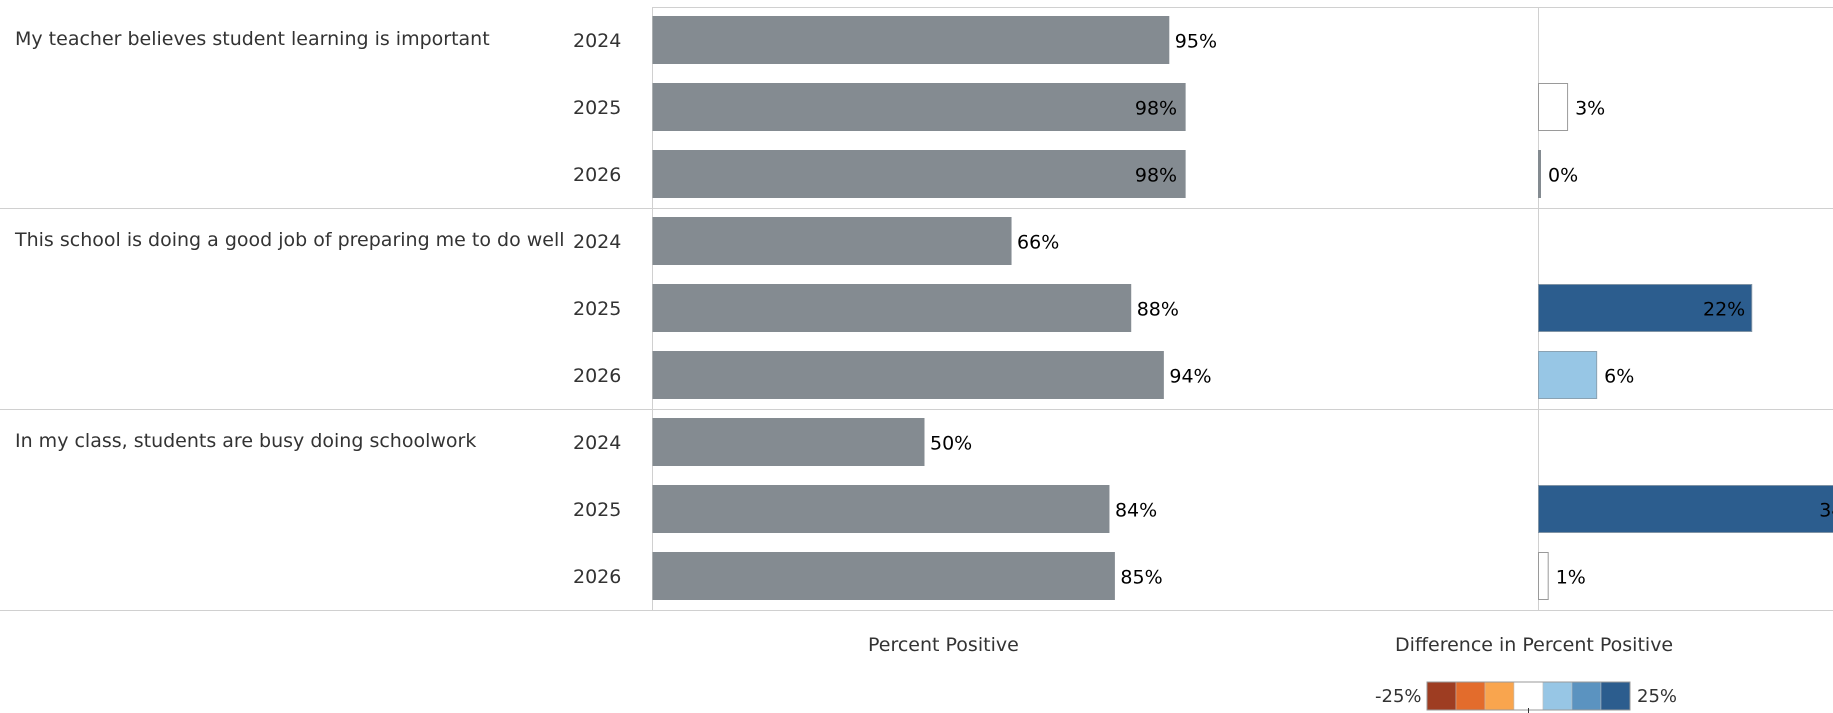 The height and width of the screenshot is (713, 1833). I want to click on percent-bar-label: 50%, so click(951, 444).